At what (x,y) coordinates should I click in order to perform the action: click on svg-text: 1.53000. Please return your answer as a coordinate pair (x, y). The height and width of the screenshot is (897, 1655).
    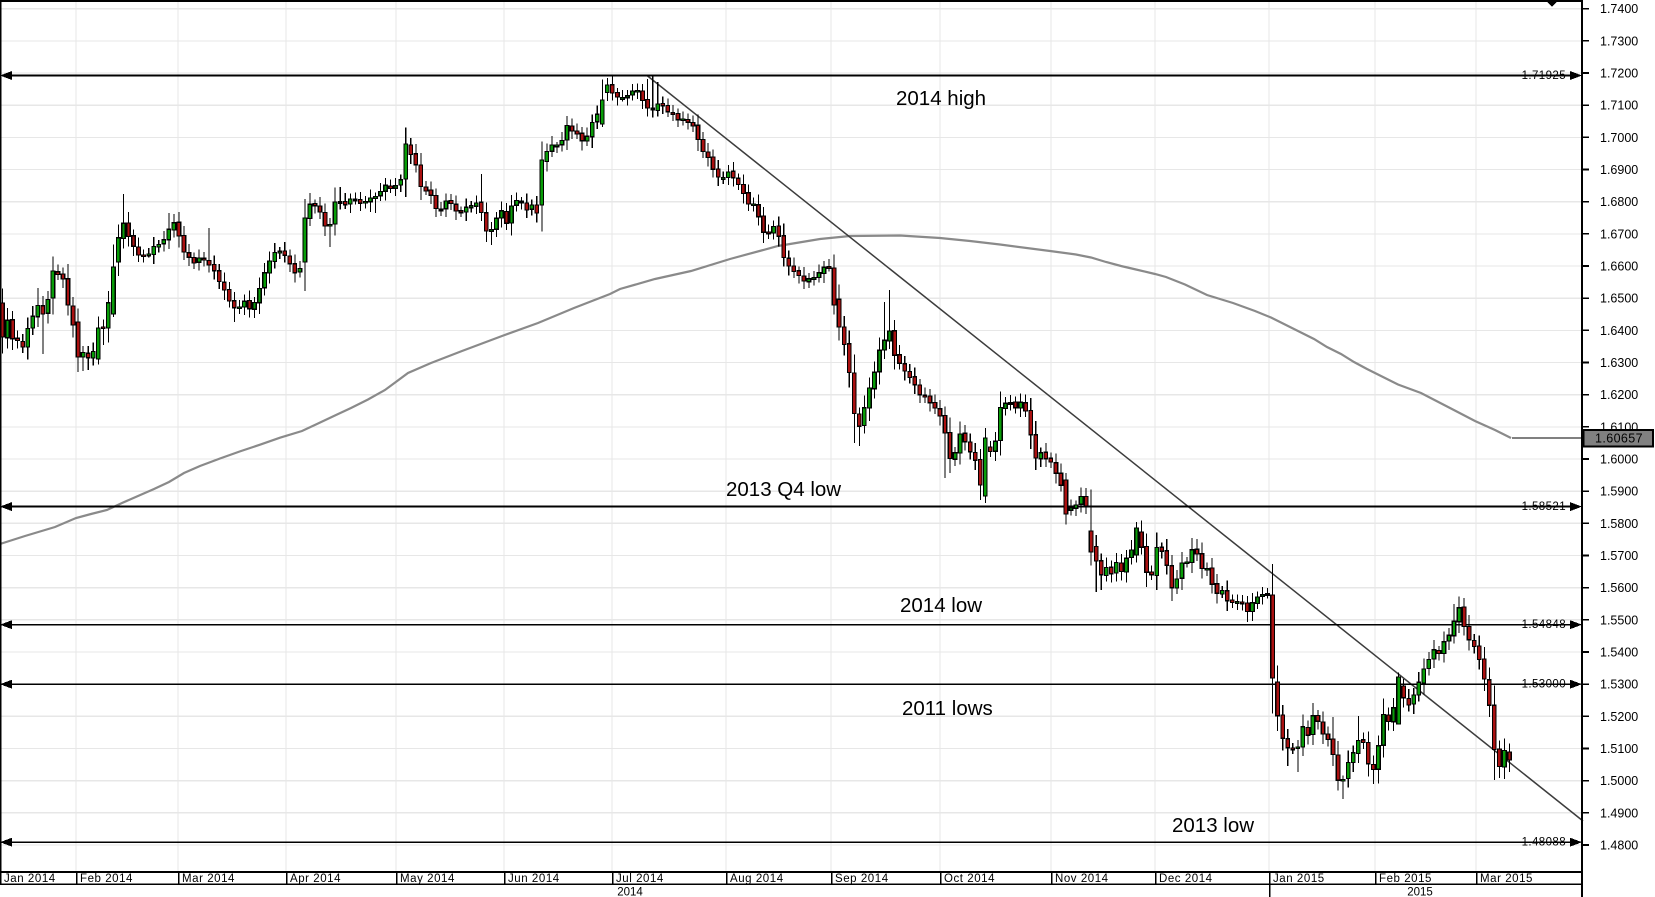
    Looking at the image, I should click on (1544, 685).